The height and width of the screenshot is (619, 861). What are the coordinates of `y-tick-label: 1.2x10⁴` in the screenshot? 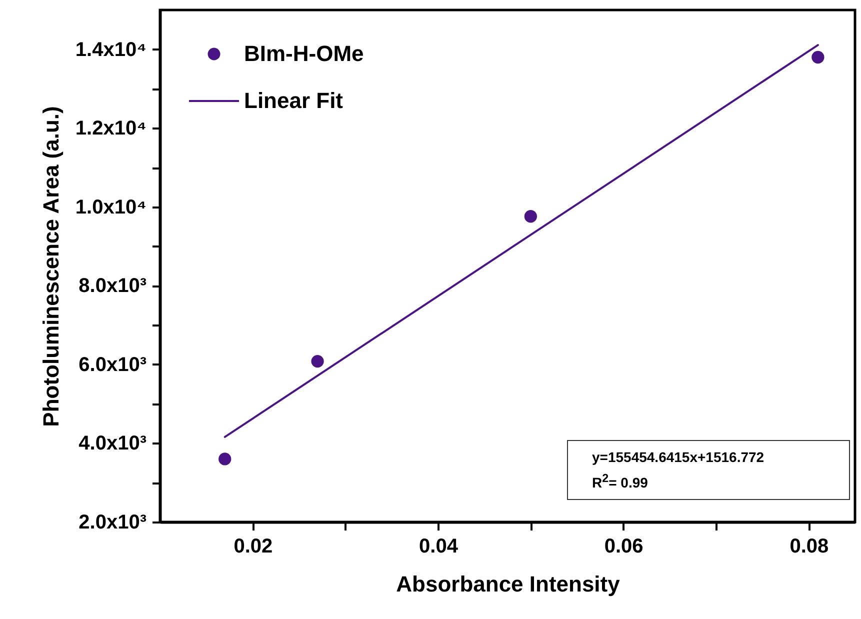 It's located at (110, 129).